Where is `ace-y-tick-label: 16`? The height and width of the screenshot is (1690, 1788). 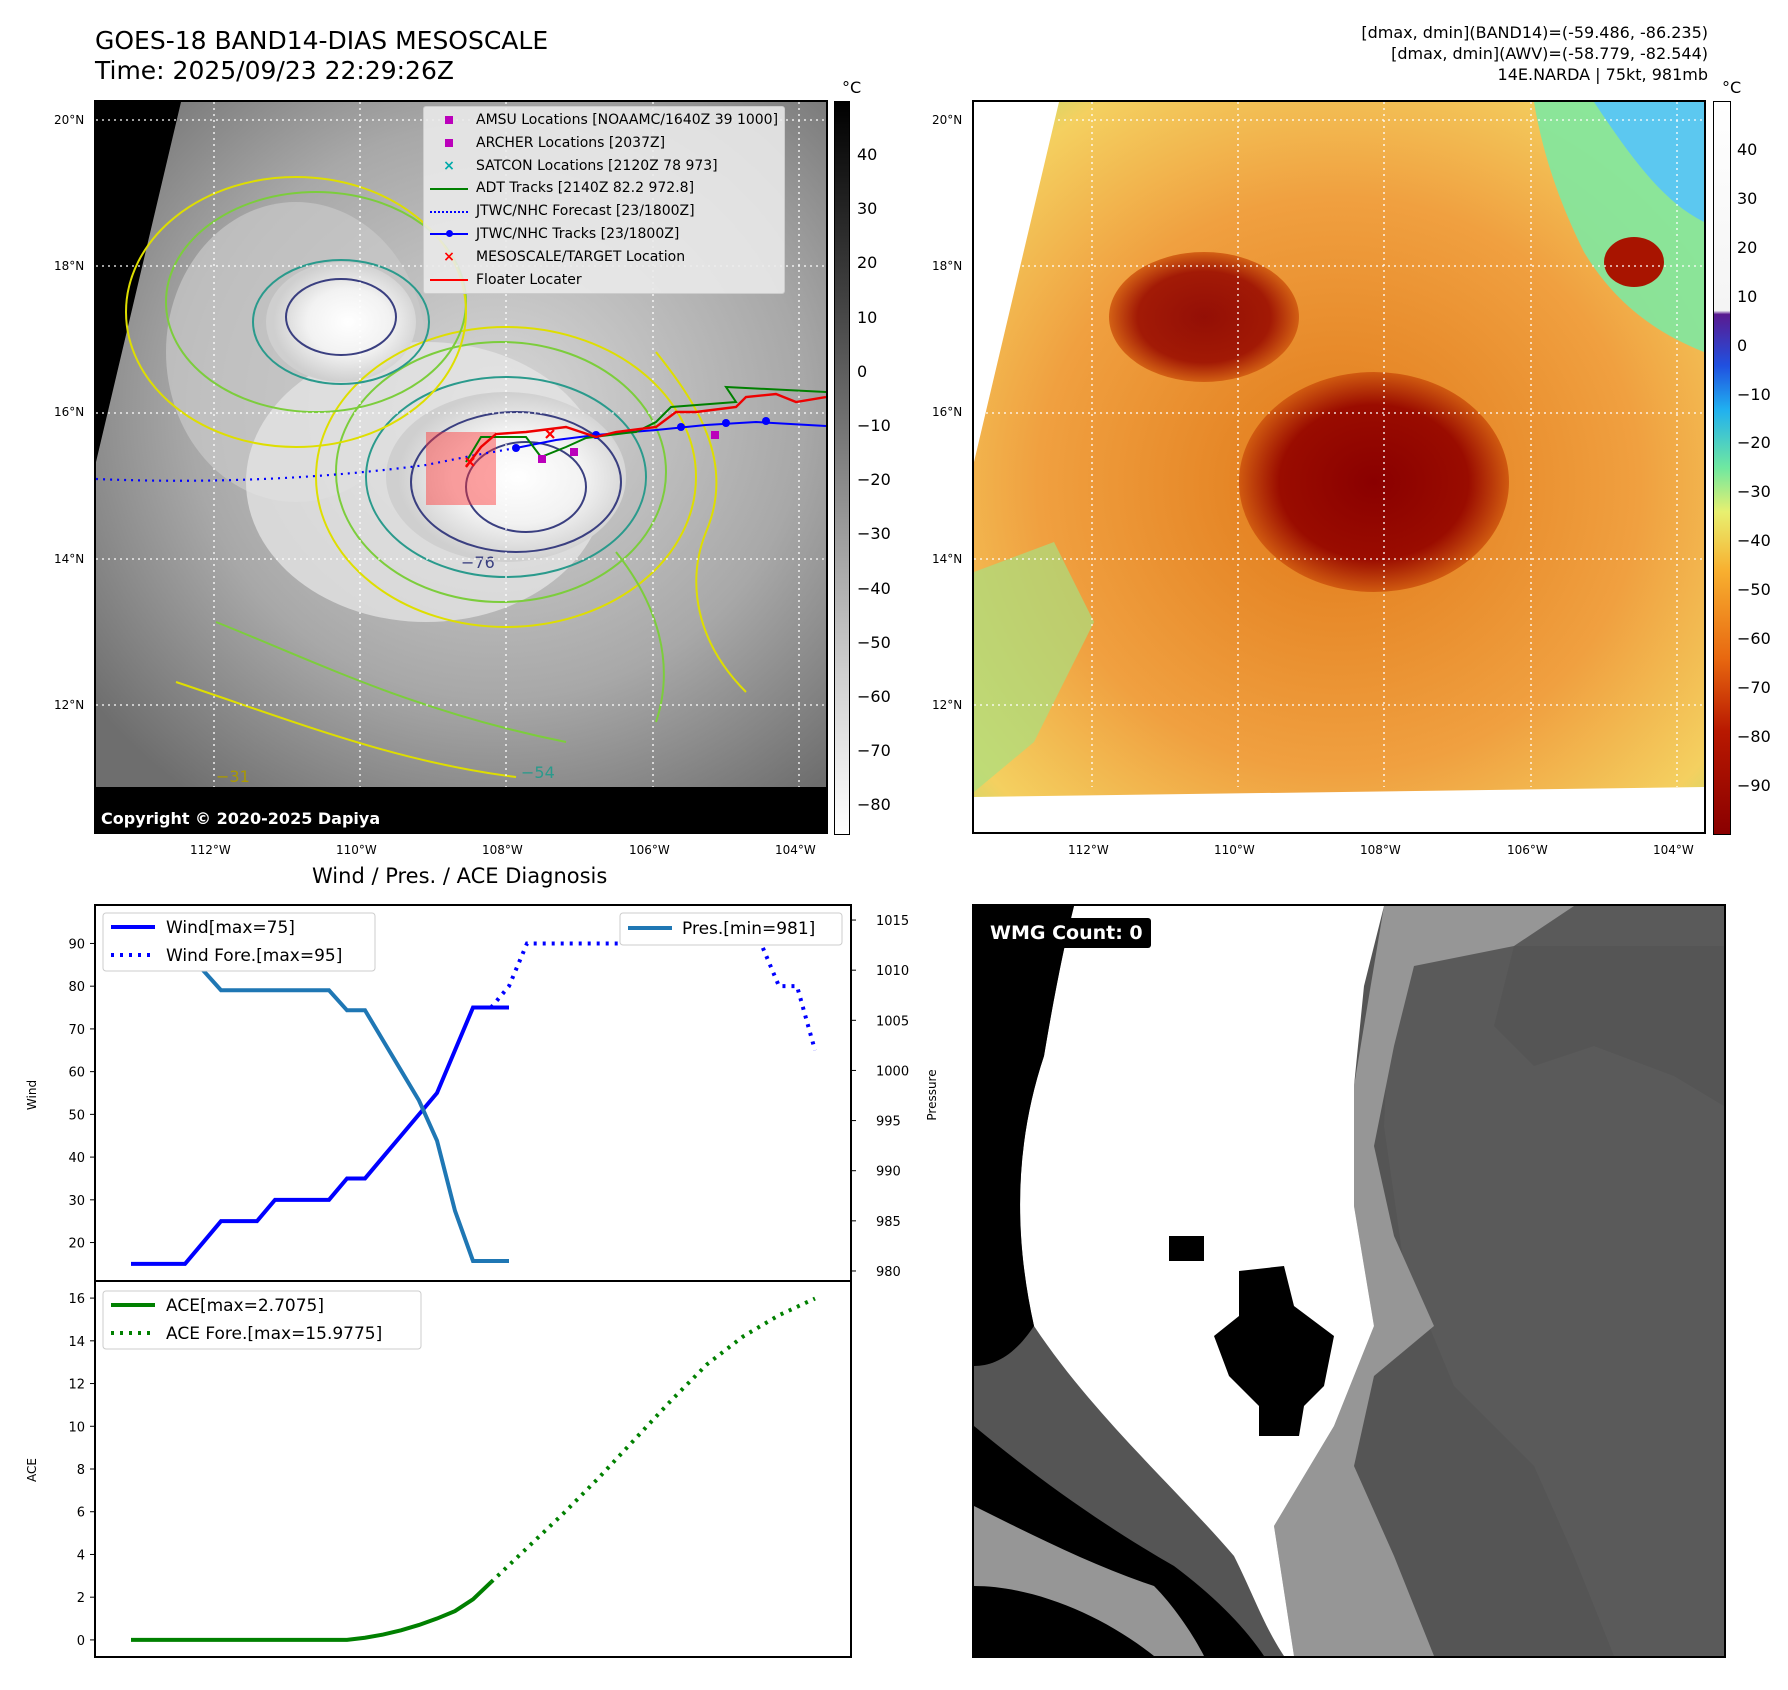 ace-y-tick-label: 16 is located at coordinates (76, 1299).